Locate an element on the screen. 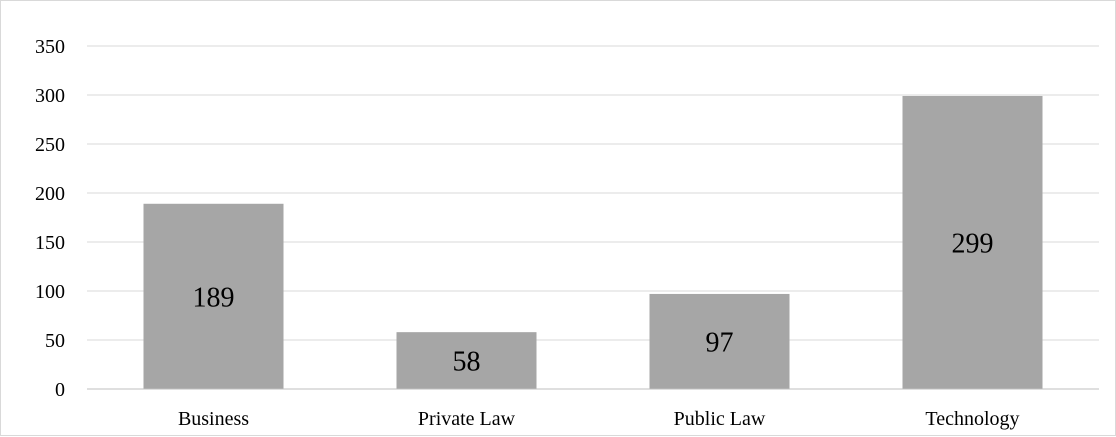 This screenshot has width=1116, height=437. data-label: 299 is located at coordinates (973, 243).